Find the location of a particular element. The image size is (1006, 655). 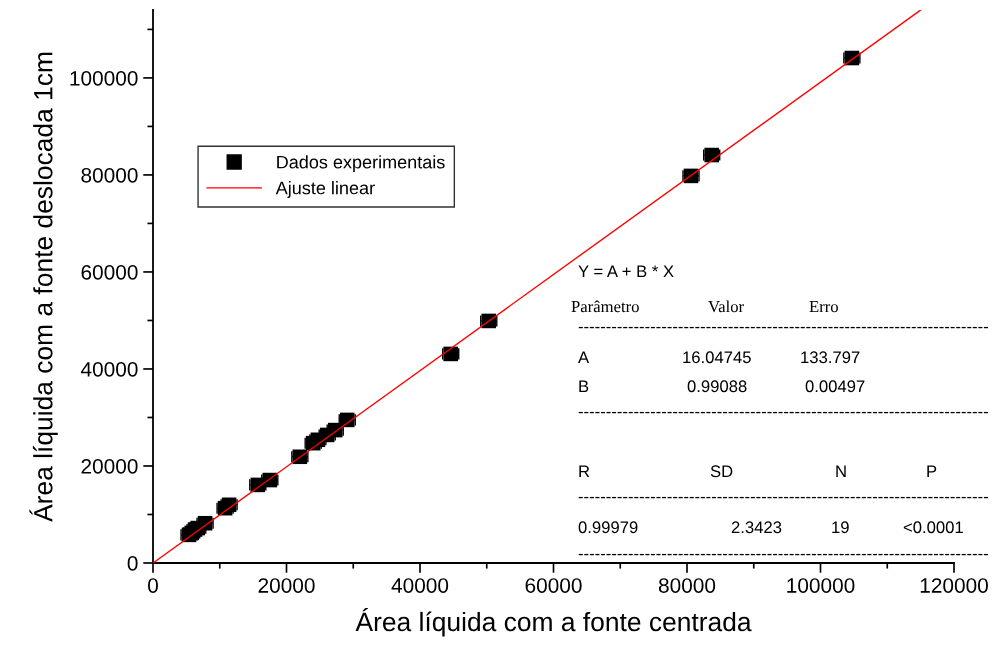

annotation: P is located at coordinates (932, 471).